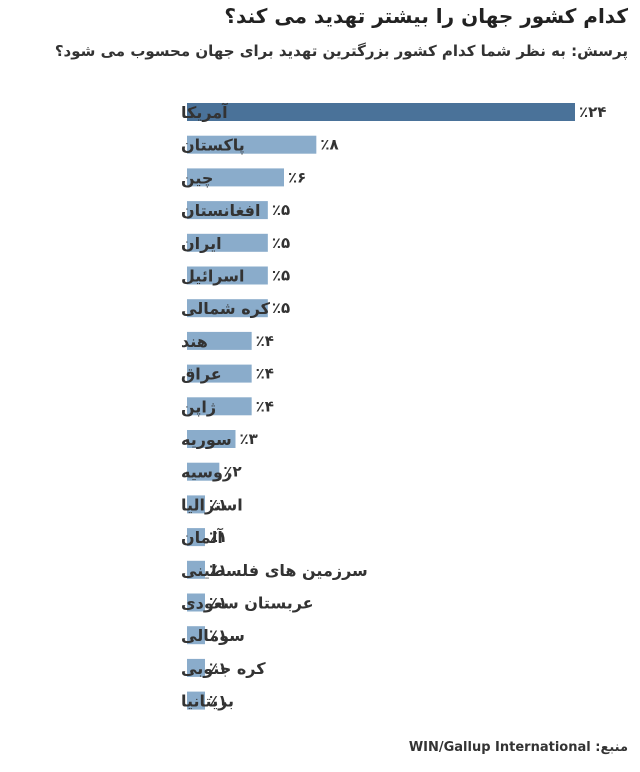 This screenshot has height=772, width=640. What do you see at coordinates (218, 504) in the screenshot?
I see `value-label-12: ٪۱` at bounding box center [218, 504].